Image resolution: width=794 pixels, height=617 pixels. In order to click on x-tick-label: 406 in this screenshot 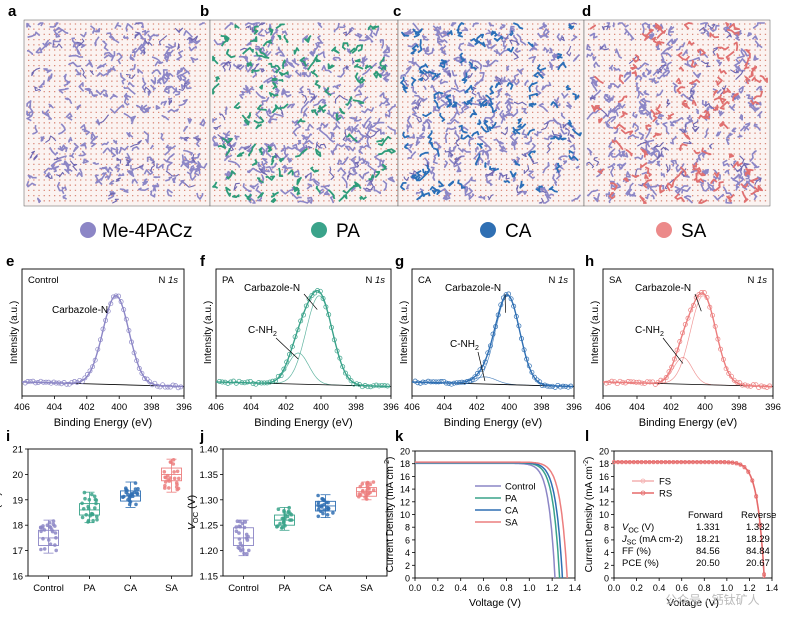, I will do `click(22, 407)`.